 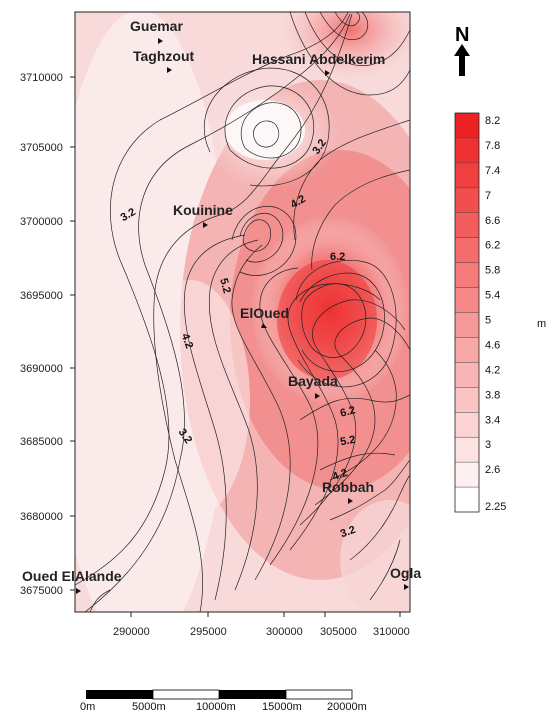 What do you see at coordinates (492, 121) in the screenshot?
I see `legend-label: 8.2` at bounding box center [492, 121].